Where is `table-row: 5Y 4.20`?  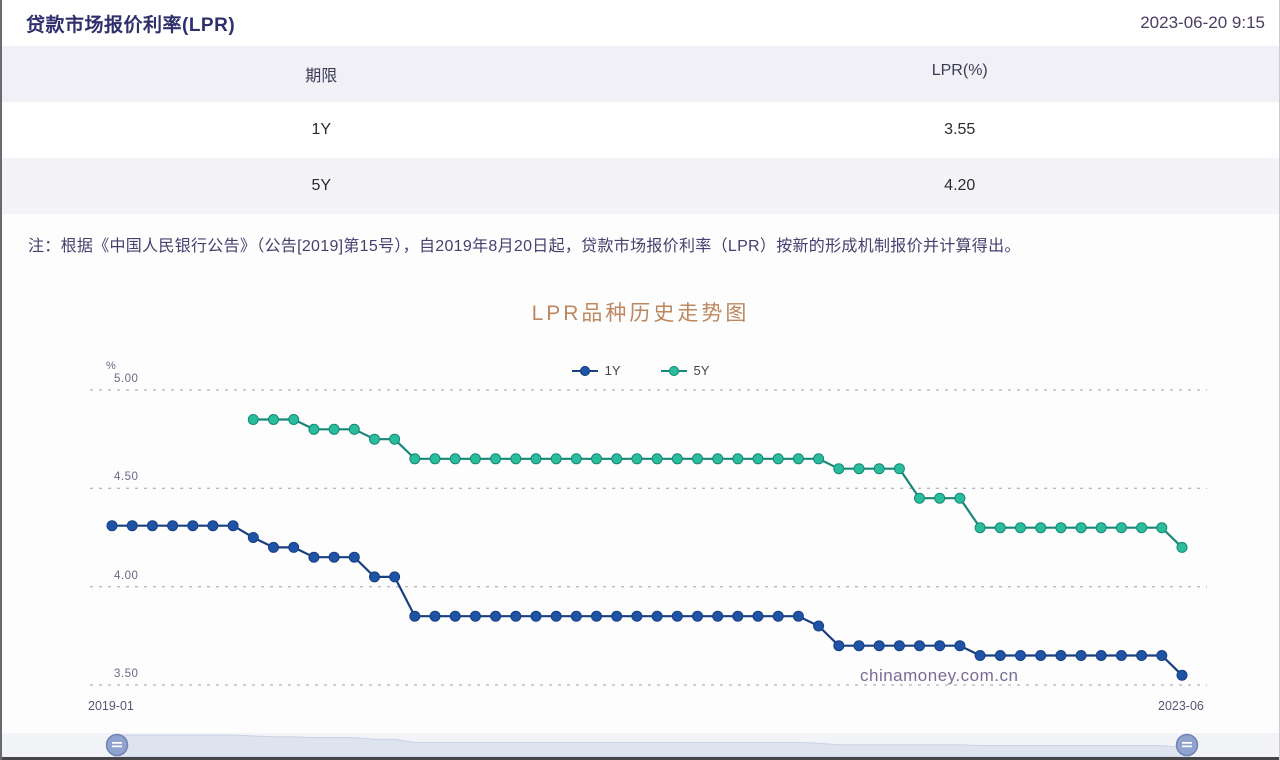 table-row: 5Y 4.20 is located at coordinates (640, 186).